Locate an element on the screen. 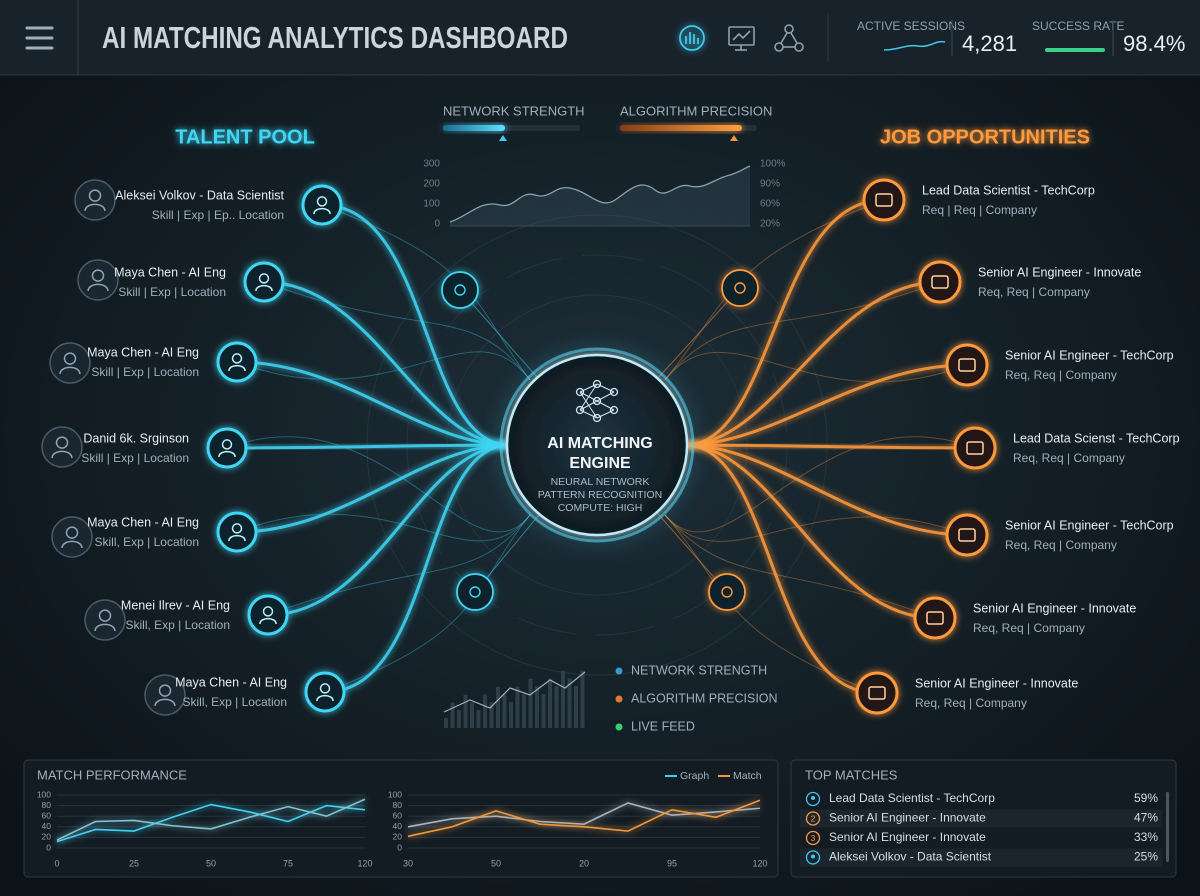 This screenshot has height=896, width=1200. talent-card: Danid 6k. Srginson Skill | Exp | Location is located at coordinates (144, 447).